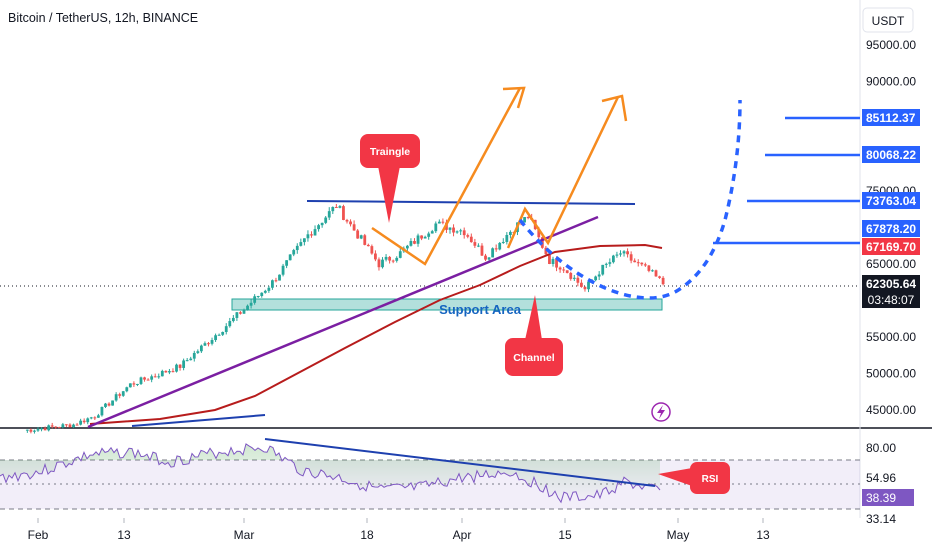  I want to click on lower-support-trendline, so click(198, 420).